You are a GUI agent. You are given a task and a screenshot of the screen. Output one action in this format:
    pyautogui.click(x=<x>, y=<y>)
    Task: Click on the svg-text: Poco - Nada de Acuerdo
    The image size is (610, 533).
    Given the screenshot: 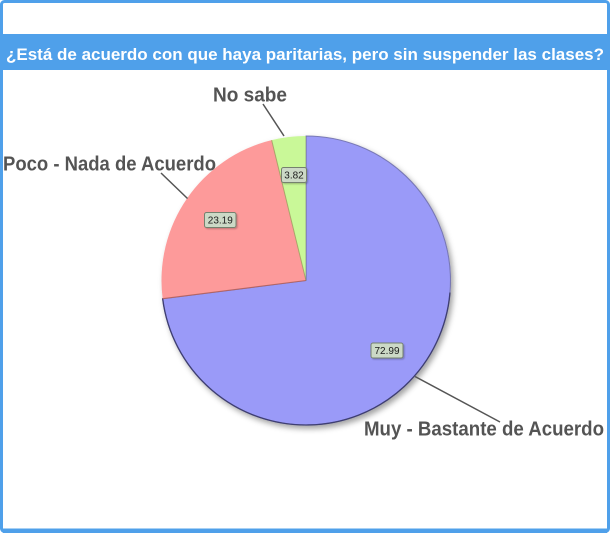 What is the action you would take?
    pyautogui.click(x=109, y=165)
    